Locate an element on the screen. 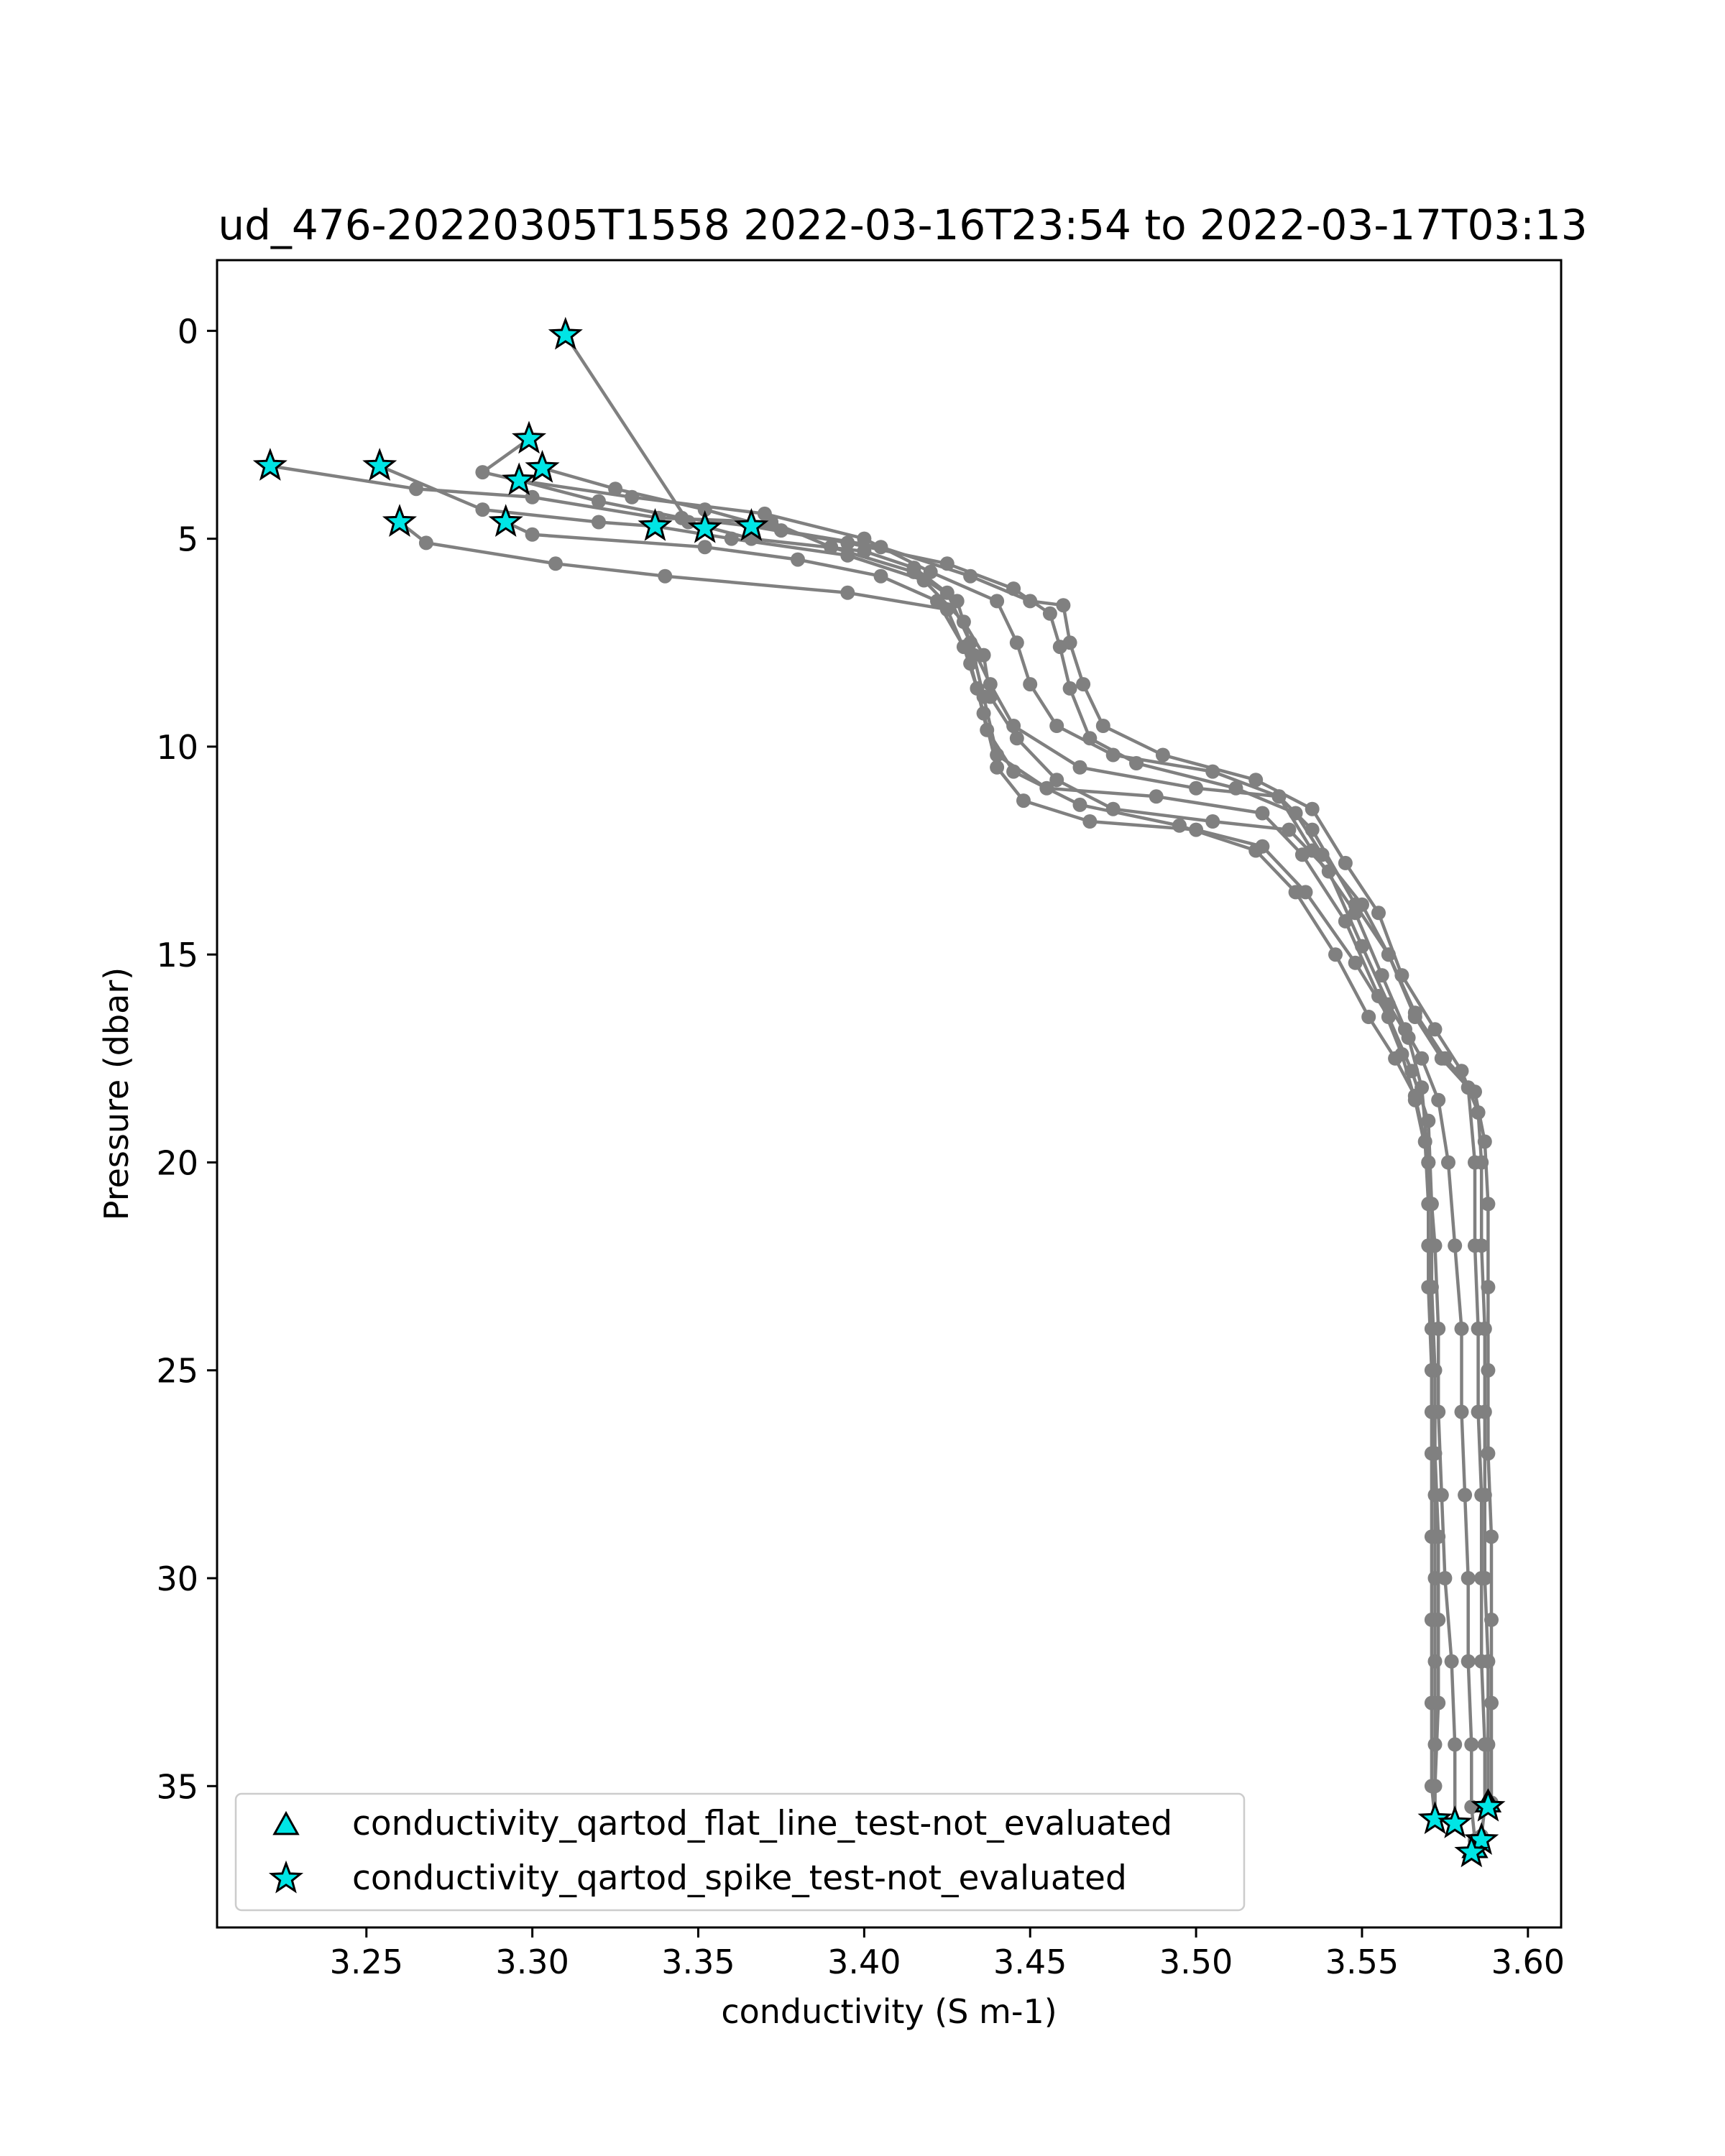 The height and width of the screenshot is (2156, 1725). x-tick-label: 3.25 is located at coordinates (366, 1962).